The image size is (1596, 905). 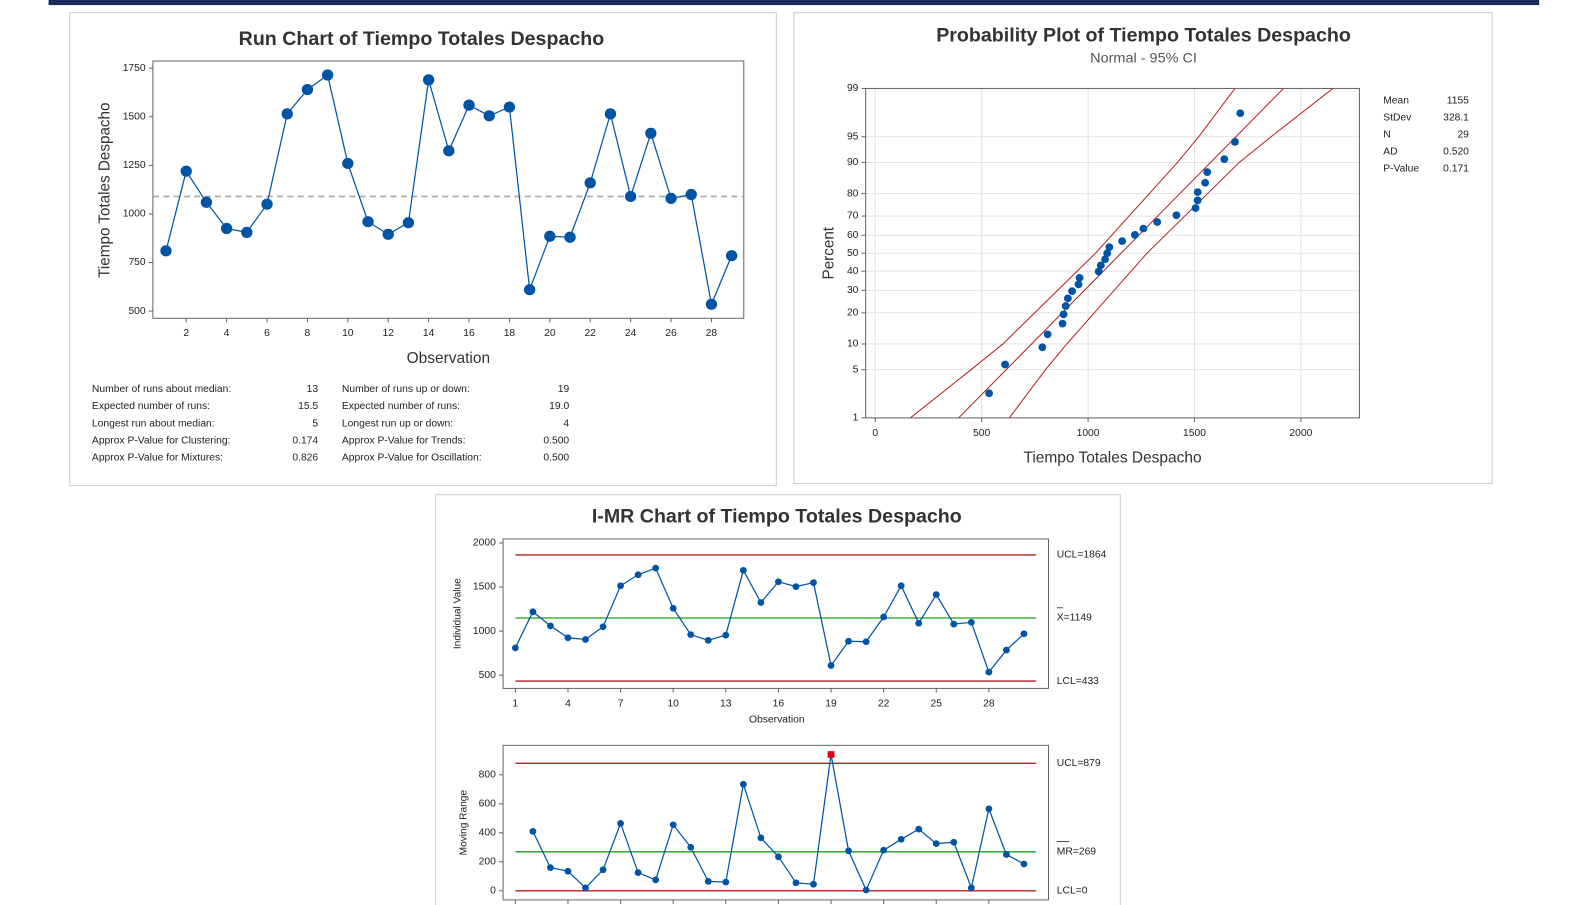 I want to click on plot-frame, so click(x=1112, y=253).